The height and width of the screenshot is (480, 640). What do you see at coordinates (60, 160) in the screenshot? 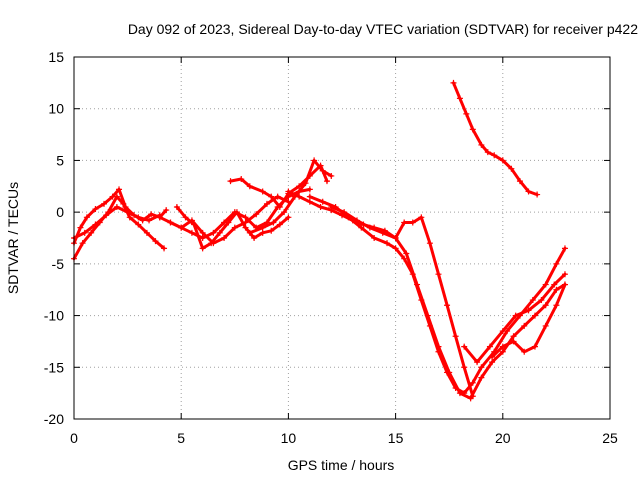
I see `y-tick-label: 5` at bounding box center [60, 160].